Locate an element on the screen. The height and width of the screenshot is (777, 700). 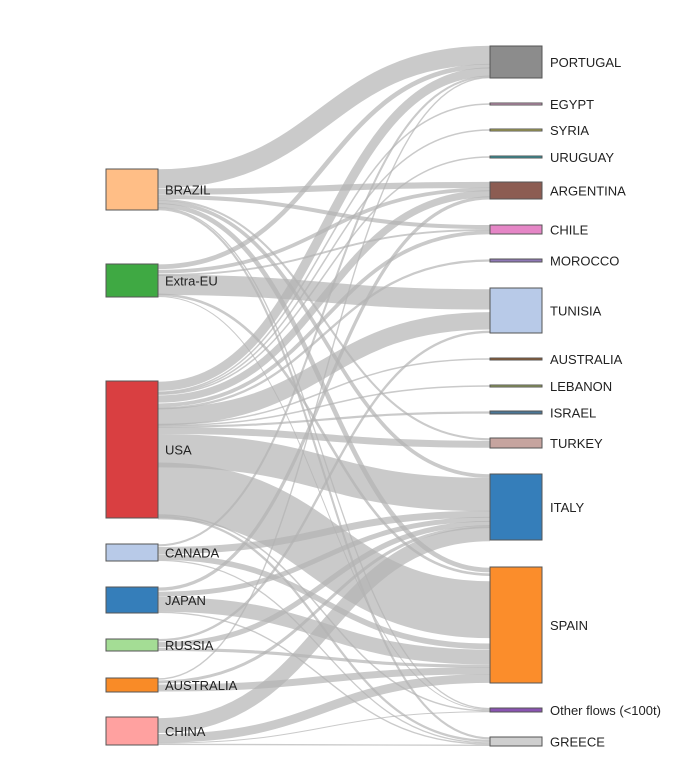
flow-link-canada-to-italy is located at coordinates (324, 532).